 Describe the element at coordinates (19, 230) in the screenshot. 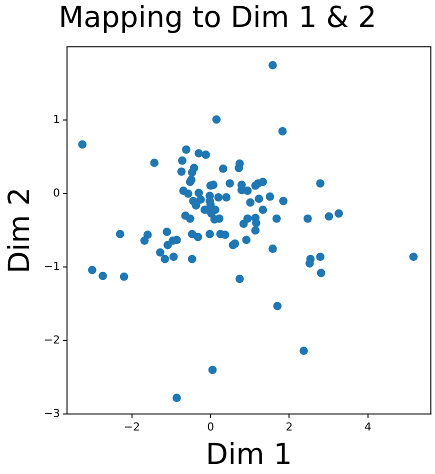

I see `y-axis-title: Dim 2` at that location.